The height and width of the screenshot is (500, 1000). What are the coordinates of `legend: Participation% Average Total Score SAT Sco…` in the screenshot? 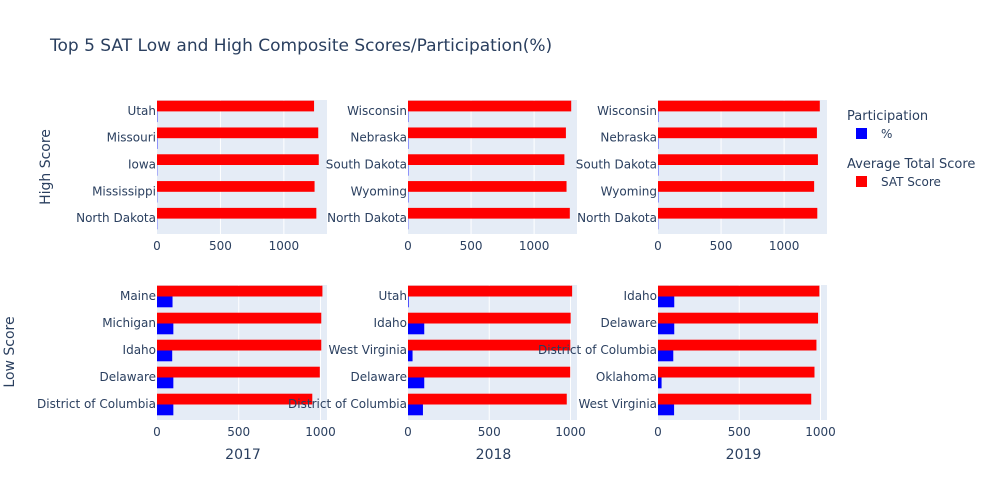 It's located at (911, 149).